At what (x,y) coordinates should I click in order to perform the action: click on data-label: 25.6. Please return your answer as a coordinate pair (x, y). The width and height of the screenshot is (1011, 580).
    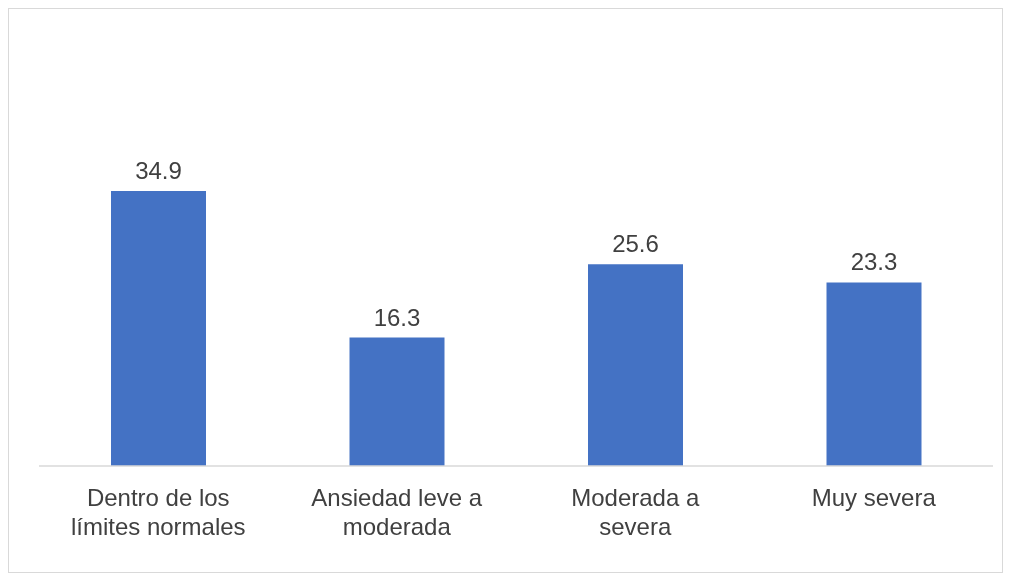
    Looking at the image, I should click on (635, 244).